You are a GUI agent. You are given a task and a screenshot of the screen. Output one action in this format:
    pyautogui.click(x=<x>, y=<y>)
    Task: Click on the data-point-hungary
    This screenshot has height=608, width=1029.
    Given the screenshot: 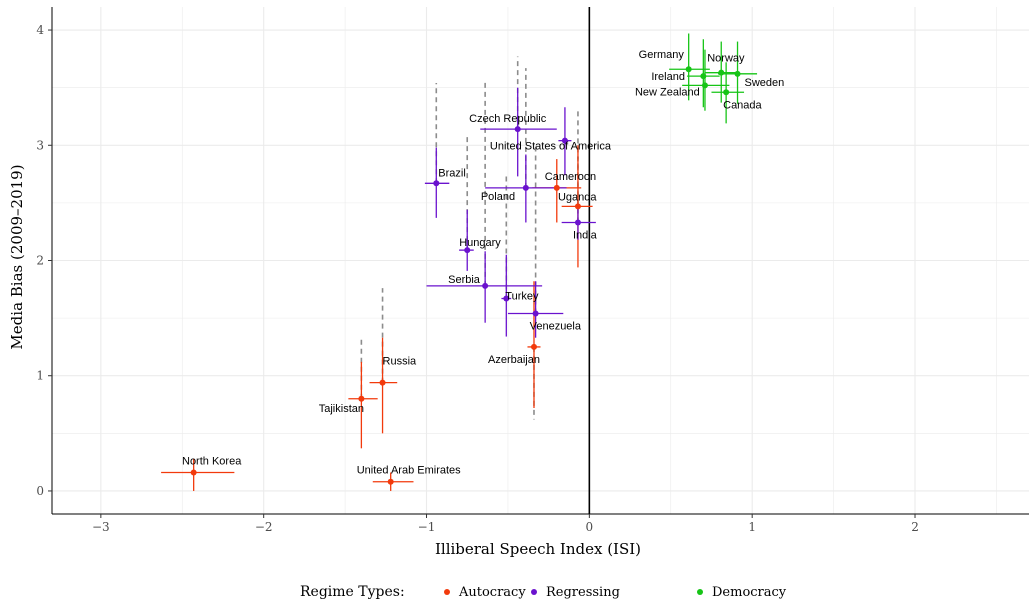 What is the action you would take?
    pyautogui.click(x=467, y=250)
    